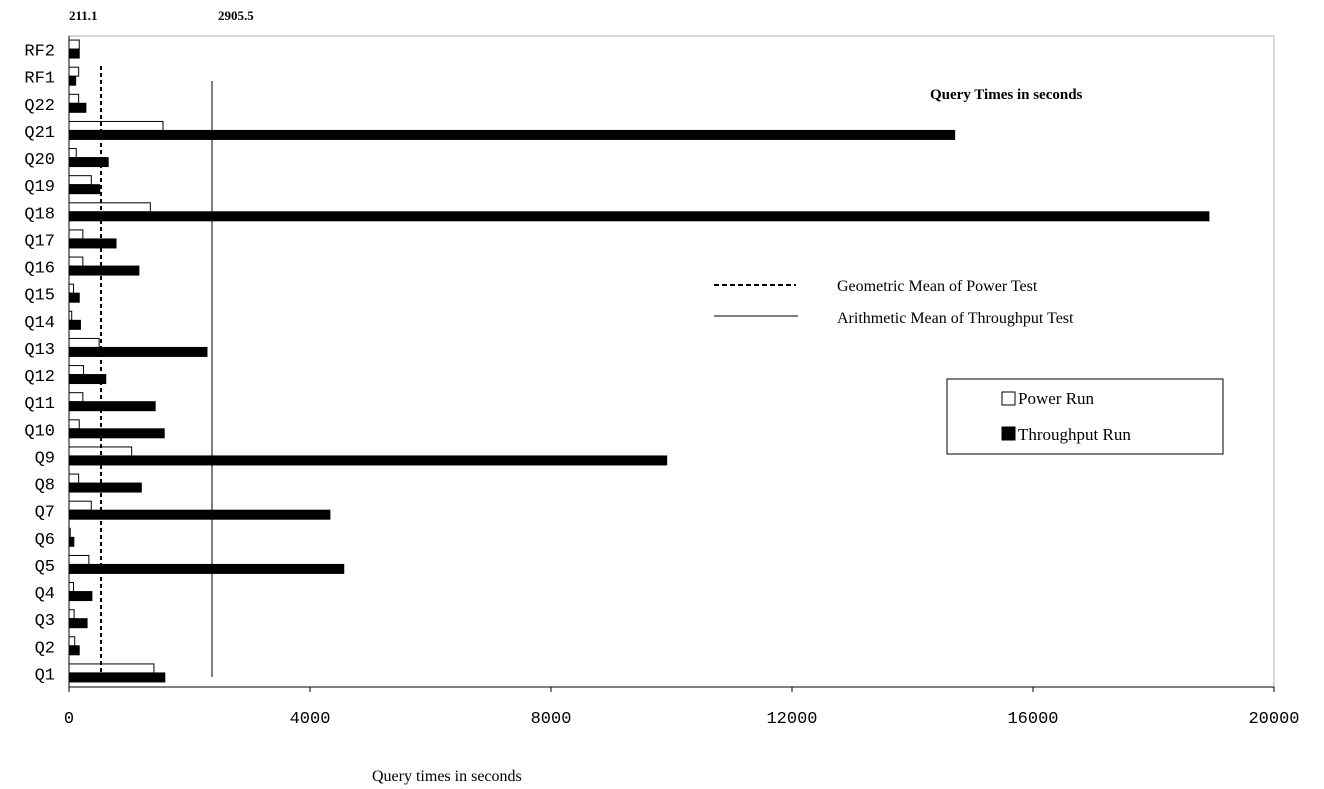  What do you see at coordinates (74, 71) in the screenshot?
I see `bar-power-run-rf1` at bounding box center [74, 71].